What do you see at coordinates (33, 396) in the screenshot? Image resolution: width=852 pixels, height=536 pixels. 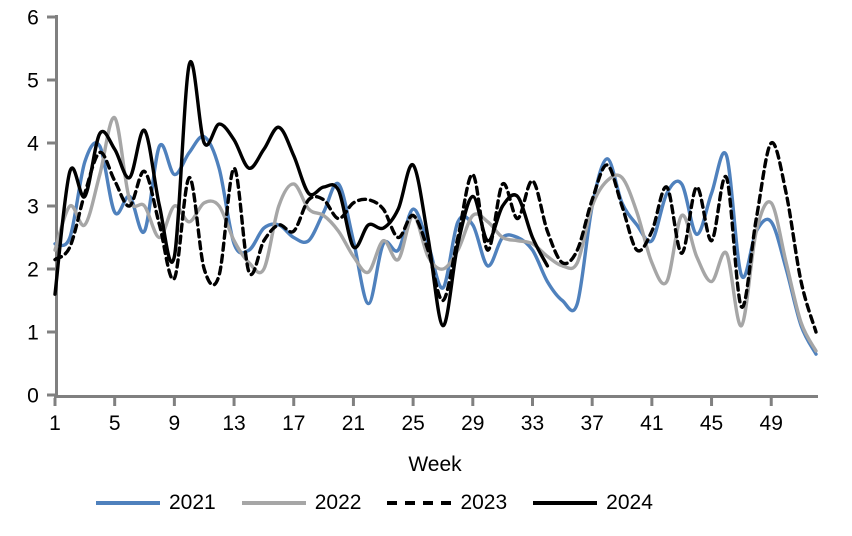 I see `y-tick-label: 0` at bounding box center [33, 396].